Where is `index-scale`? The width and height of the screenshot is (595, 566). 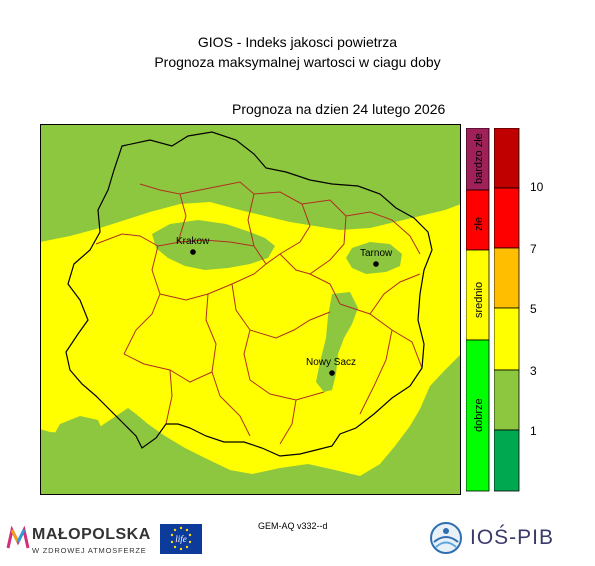
index-scale is located at coordinates (507, 310).